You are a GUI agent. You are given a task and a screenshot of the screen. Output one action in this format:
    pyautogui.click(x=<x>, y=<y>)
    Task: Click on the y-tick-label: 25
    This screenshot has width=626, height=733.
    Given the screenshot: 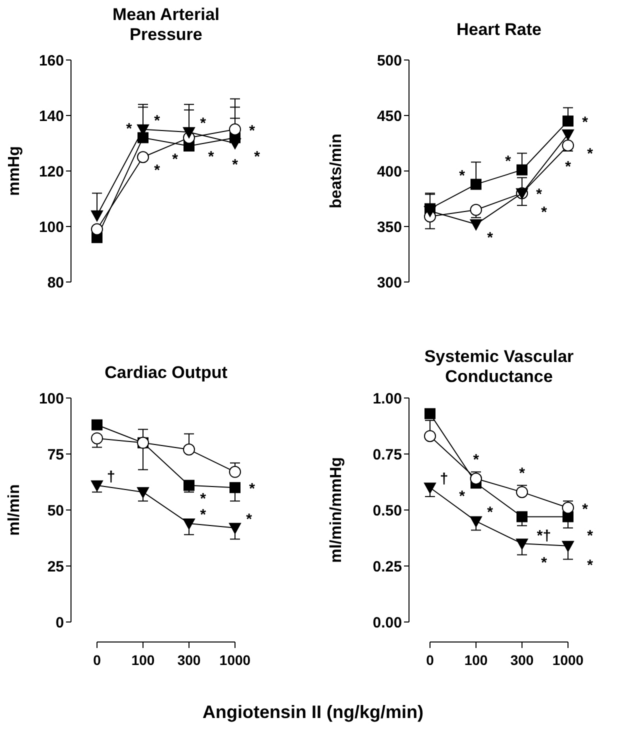 What is the action you would take?
    pyautogui.click(x=55, y=567)
    